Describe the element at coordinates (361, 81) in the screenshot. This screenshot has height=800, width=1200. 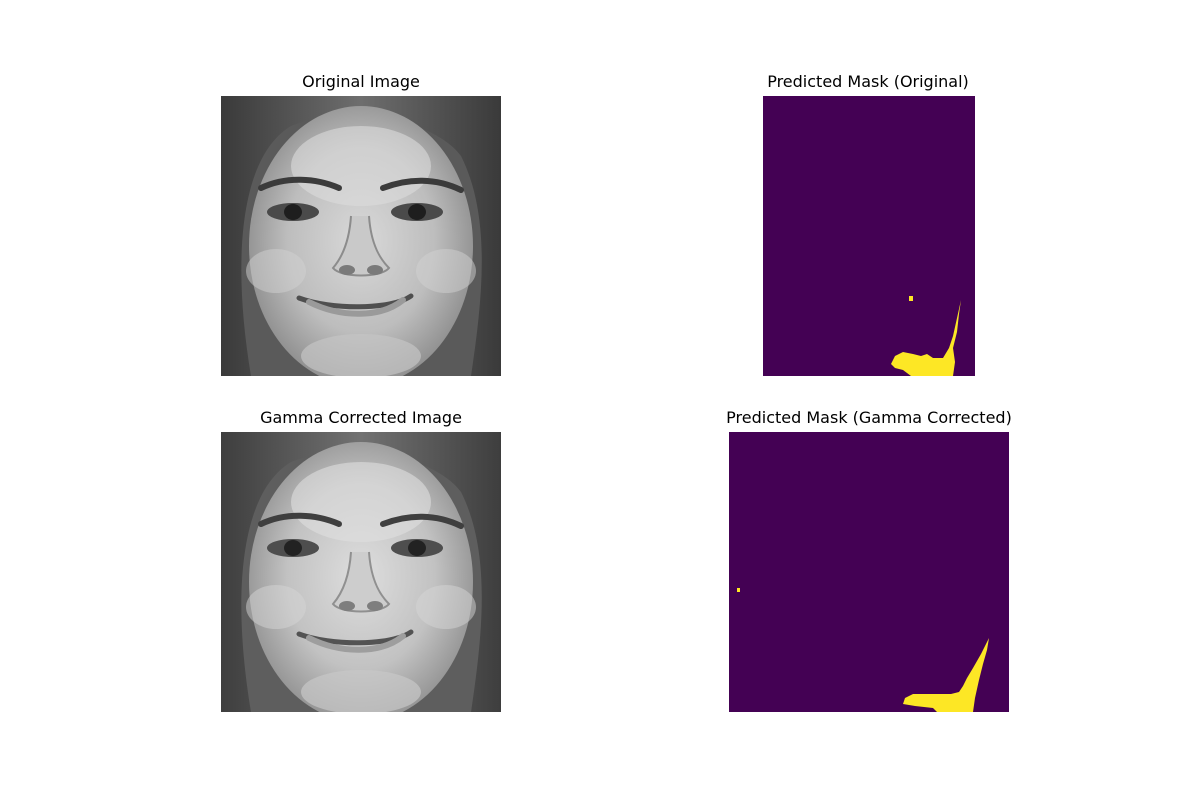
I see `title-original-image: Original Image` at that location.